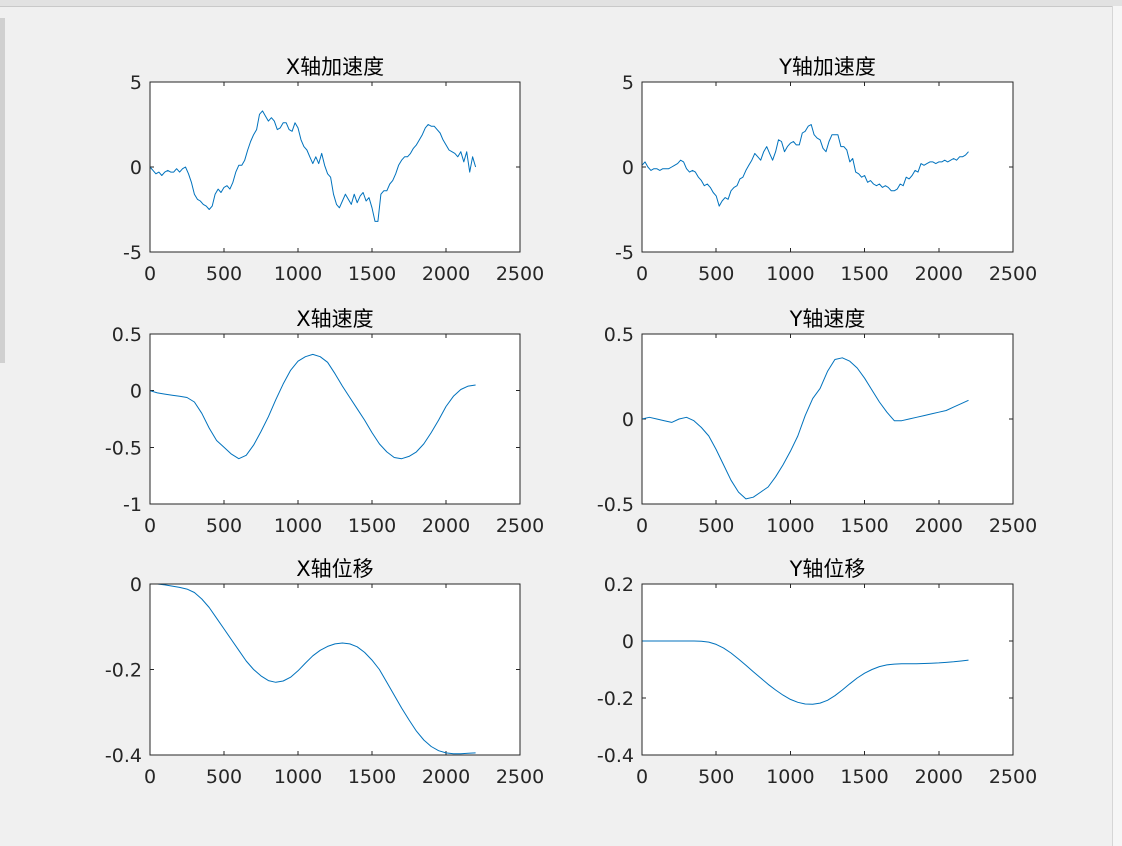 The image size is (1122, 846). What do you see at coordinates (132, 505) in the screenshot?
I see `y-tick-label: -1` at bounding box center [132, 505].